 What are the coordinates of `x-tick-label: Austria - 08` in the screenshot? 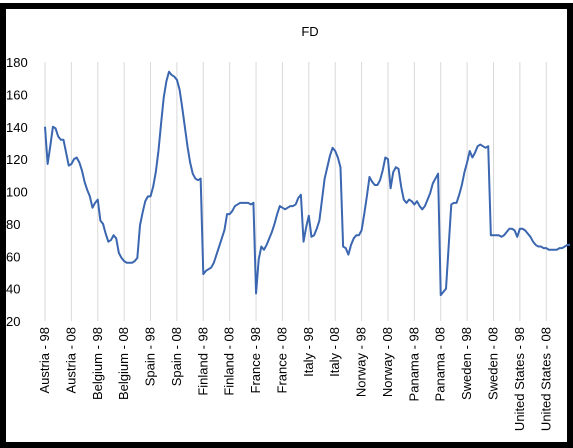 It's located at (70, 360).